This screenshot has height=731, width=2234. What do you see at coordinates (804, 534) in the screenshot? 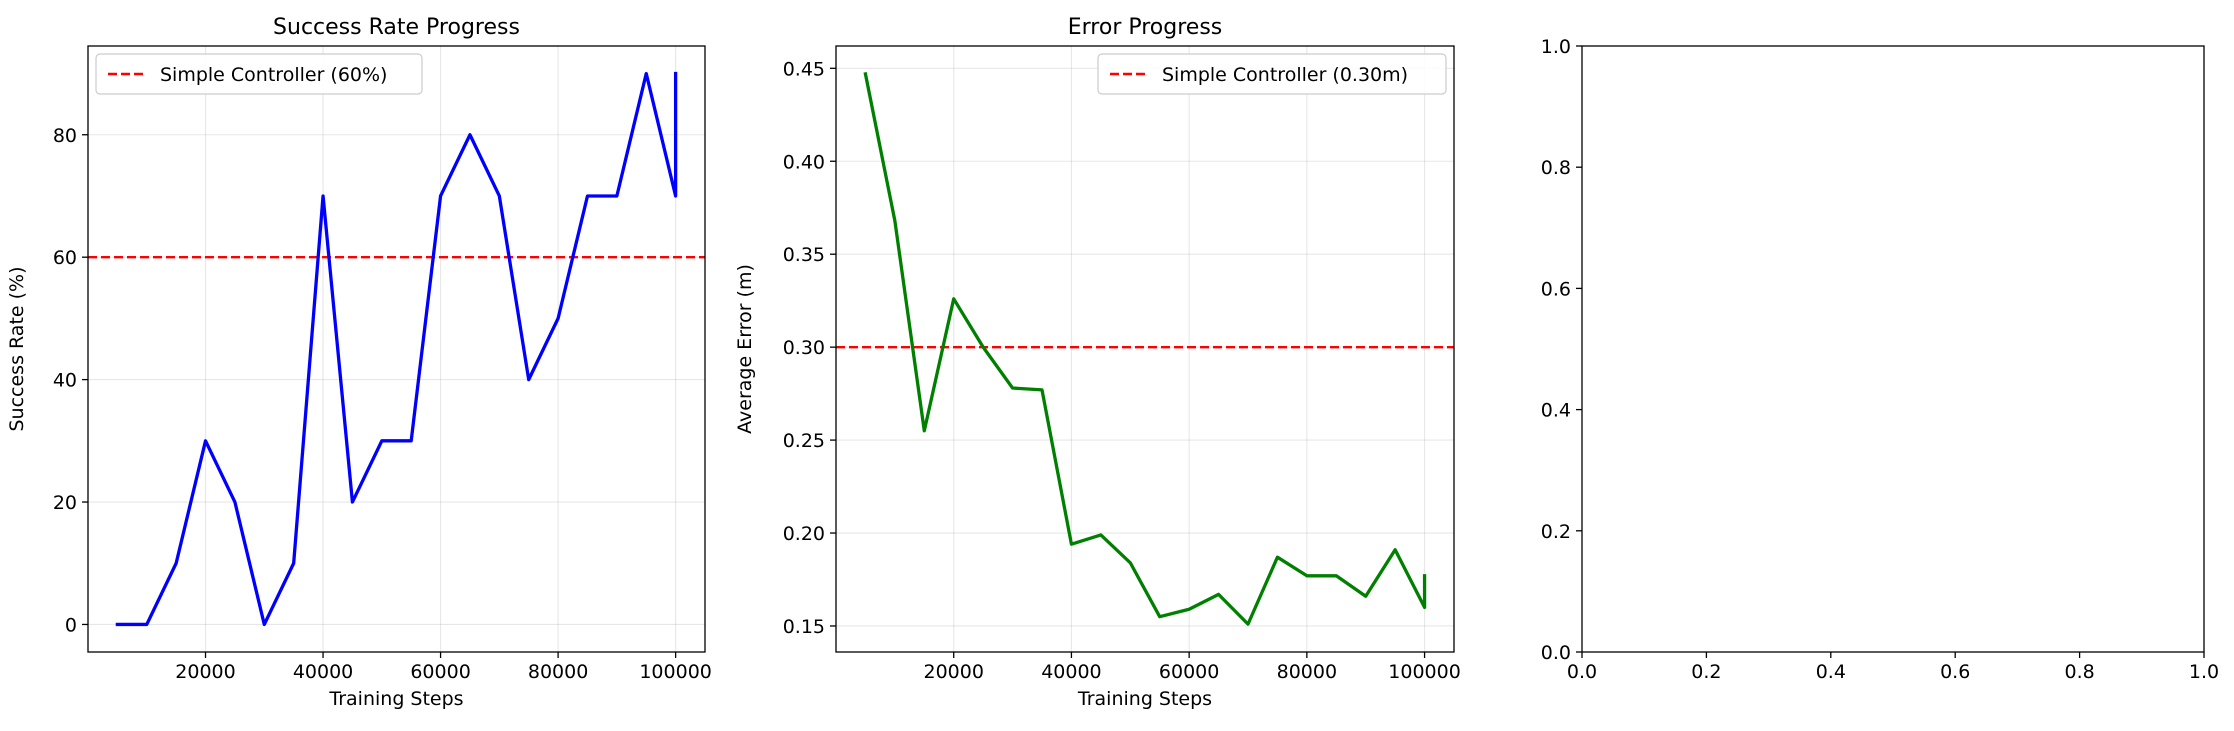
I see `y-tick-label: 0.20` at bounding box center [804, 534].